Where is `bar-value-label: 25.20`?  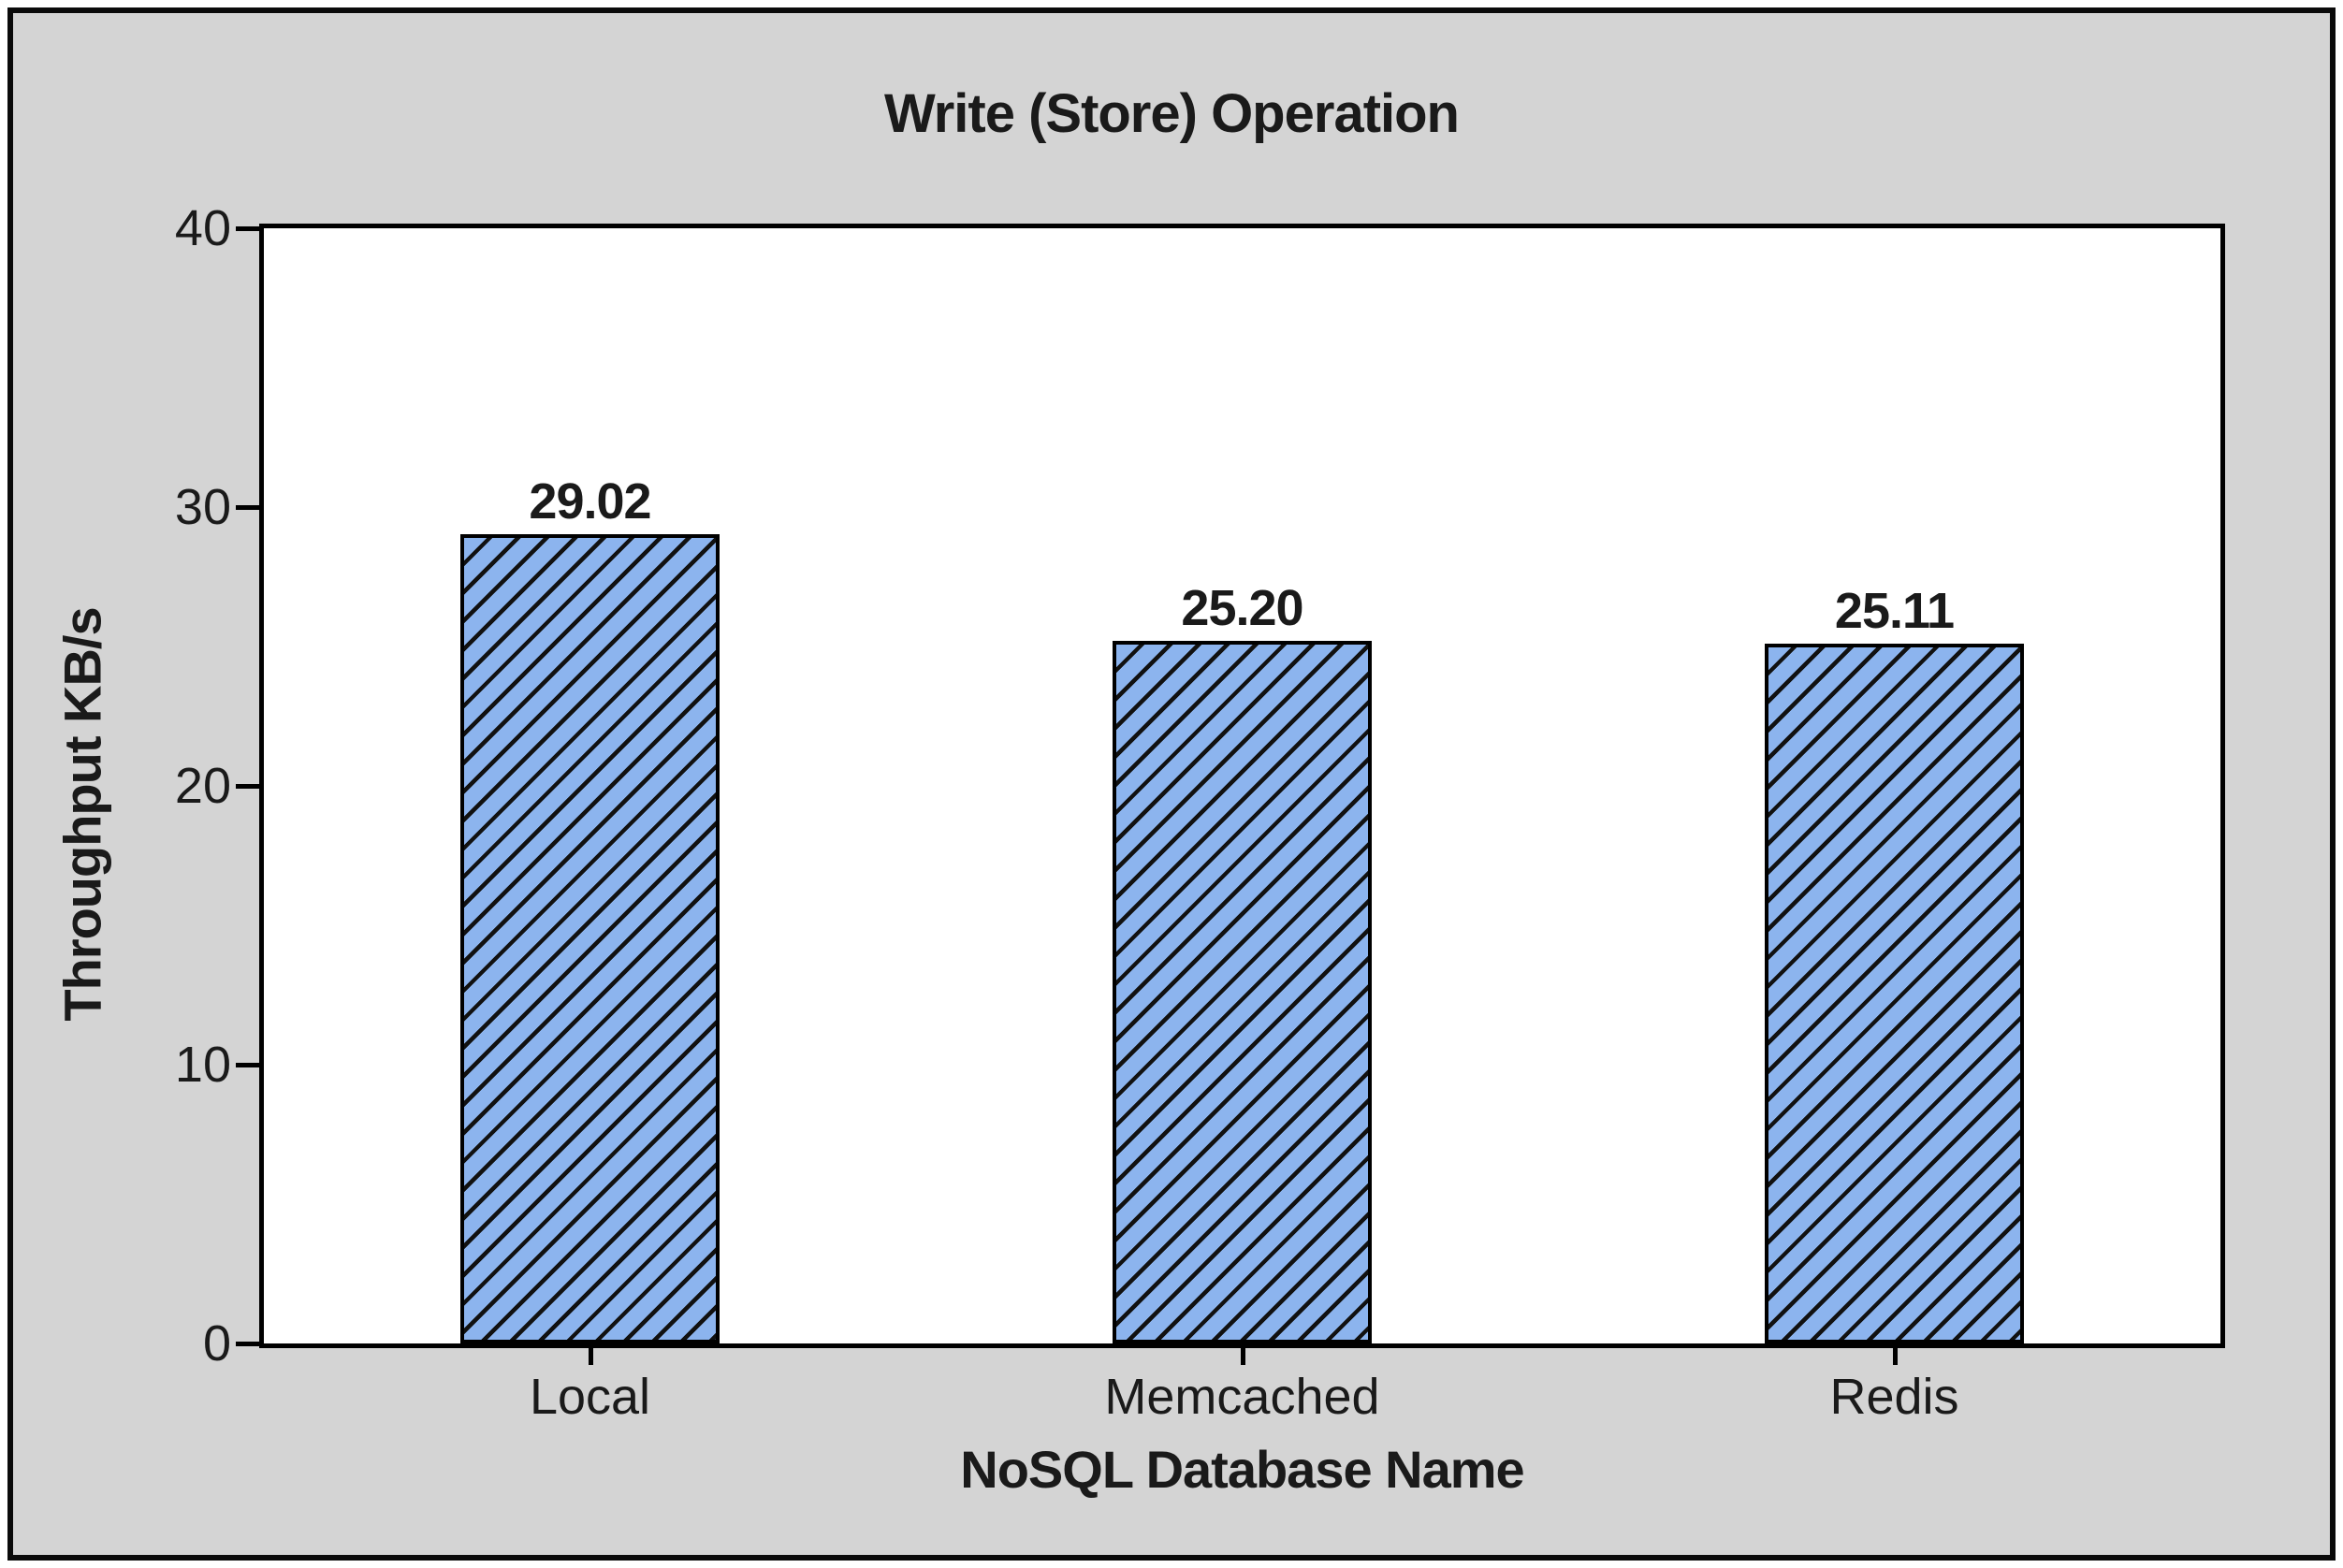 bar-value-label: 25.20 is located at coordinates (1242, 608).